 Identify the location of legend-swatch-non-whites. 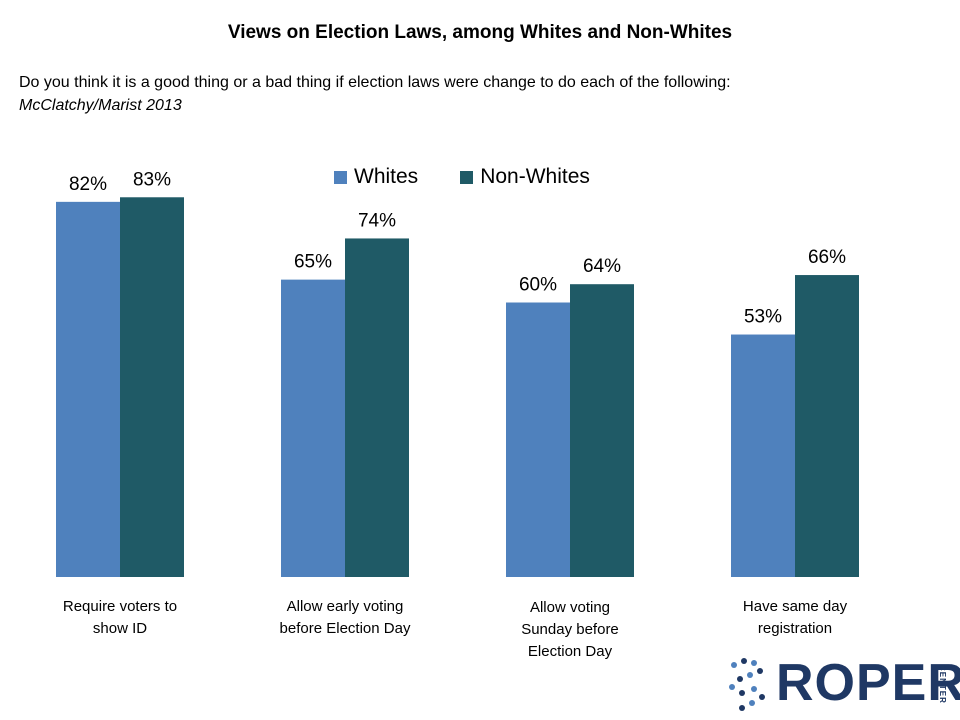
(467, 177).